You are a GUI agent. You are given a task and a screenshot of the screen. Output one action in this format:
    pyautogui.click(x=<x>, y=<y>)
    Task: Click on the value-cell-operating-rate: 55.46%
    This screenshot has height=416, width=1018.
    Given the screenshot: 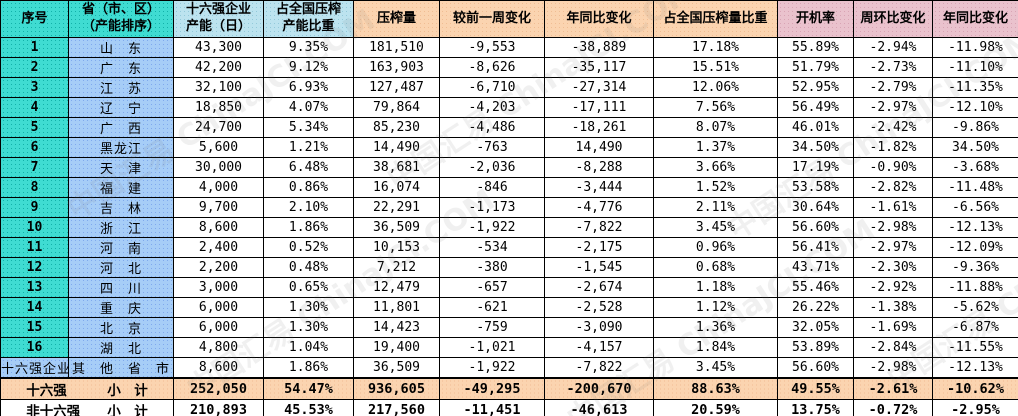 What is the action you would take?
    pyautogui.click(x=815, y=287)
    